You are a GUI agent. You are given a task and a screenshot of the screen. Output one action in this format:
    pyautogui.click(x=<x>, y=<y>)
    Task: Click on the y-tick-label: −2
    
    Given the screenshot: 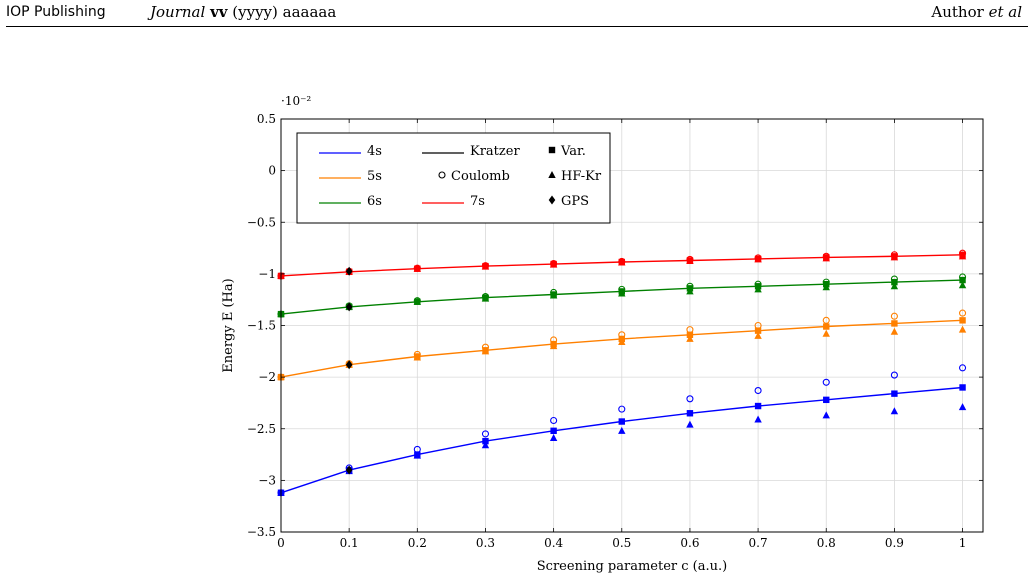 What is the action you would take?
    pyautogui.click(x=267, y=377)
    